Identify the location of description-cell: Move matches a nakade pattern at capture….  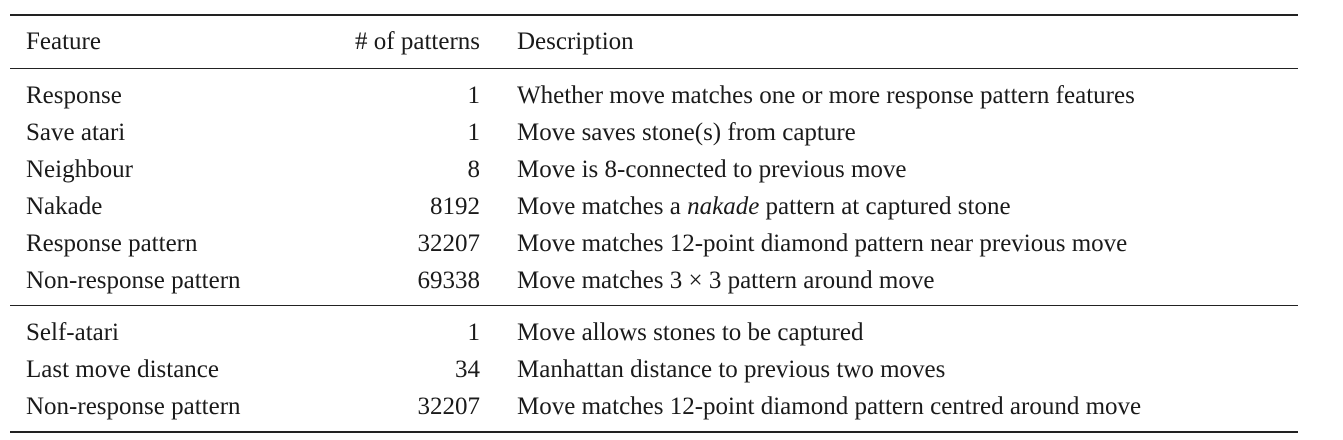
(764, 206).